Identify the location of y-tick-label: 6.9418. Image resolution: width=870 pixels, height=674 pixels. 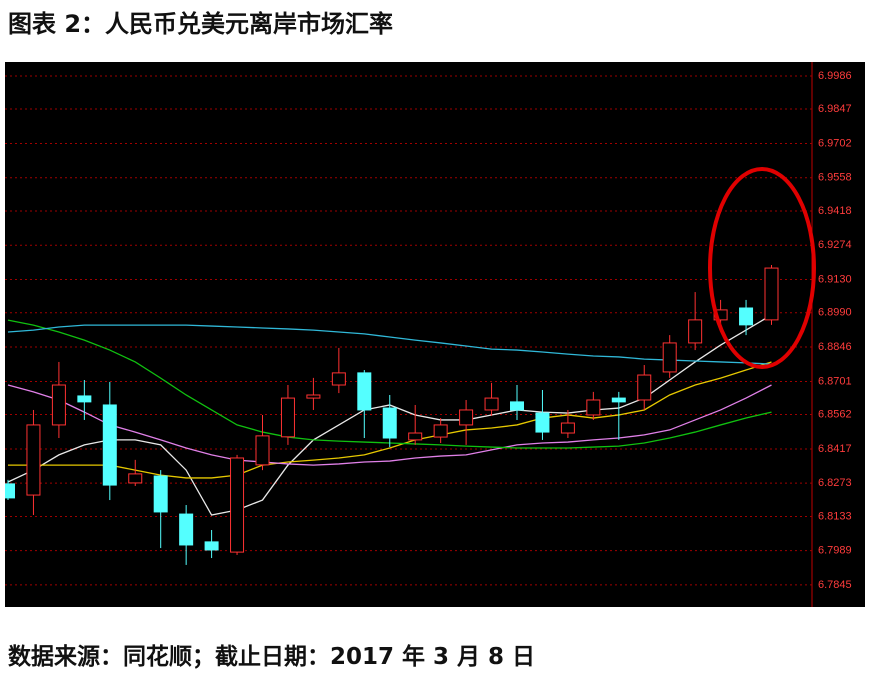
(835, 211).